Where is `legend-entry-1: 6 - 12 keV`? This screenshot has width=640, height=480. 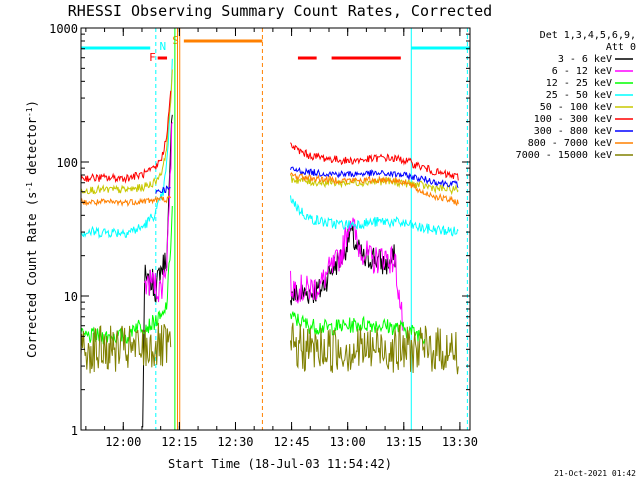
legend-entry-1: 6 - 12 keV is located at coordinates (582, 71).